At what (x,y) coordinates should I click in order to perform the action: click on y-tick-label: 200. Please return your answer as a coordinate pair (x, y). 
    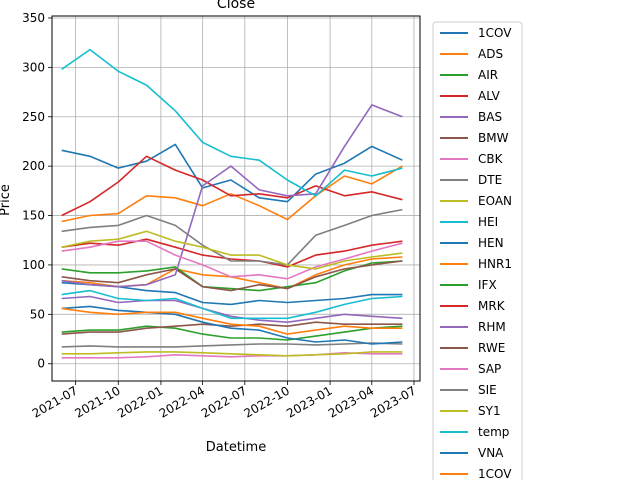
    Looking at the image, I should click on (33, 166).